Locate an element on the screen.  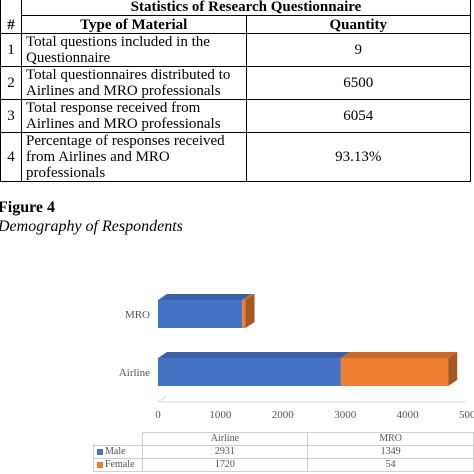
x-tick-label: 3000 is located at coordinates (345, 415).